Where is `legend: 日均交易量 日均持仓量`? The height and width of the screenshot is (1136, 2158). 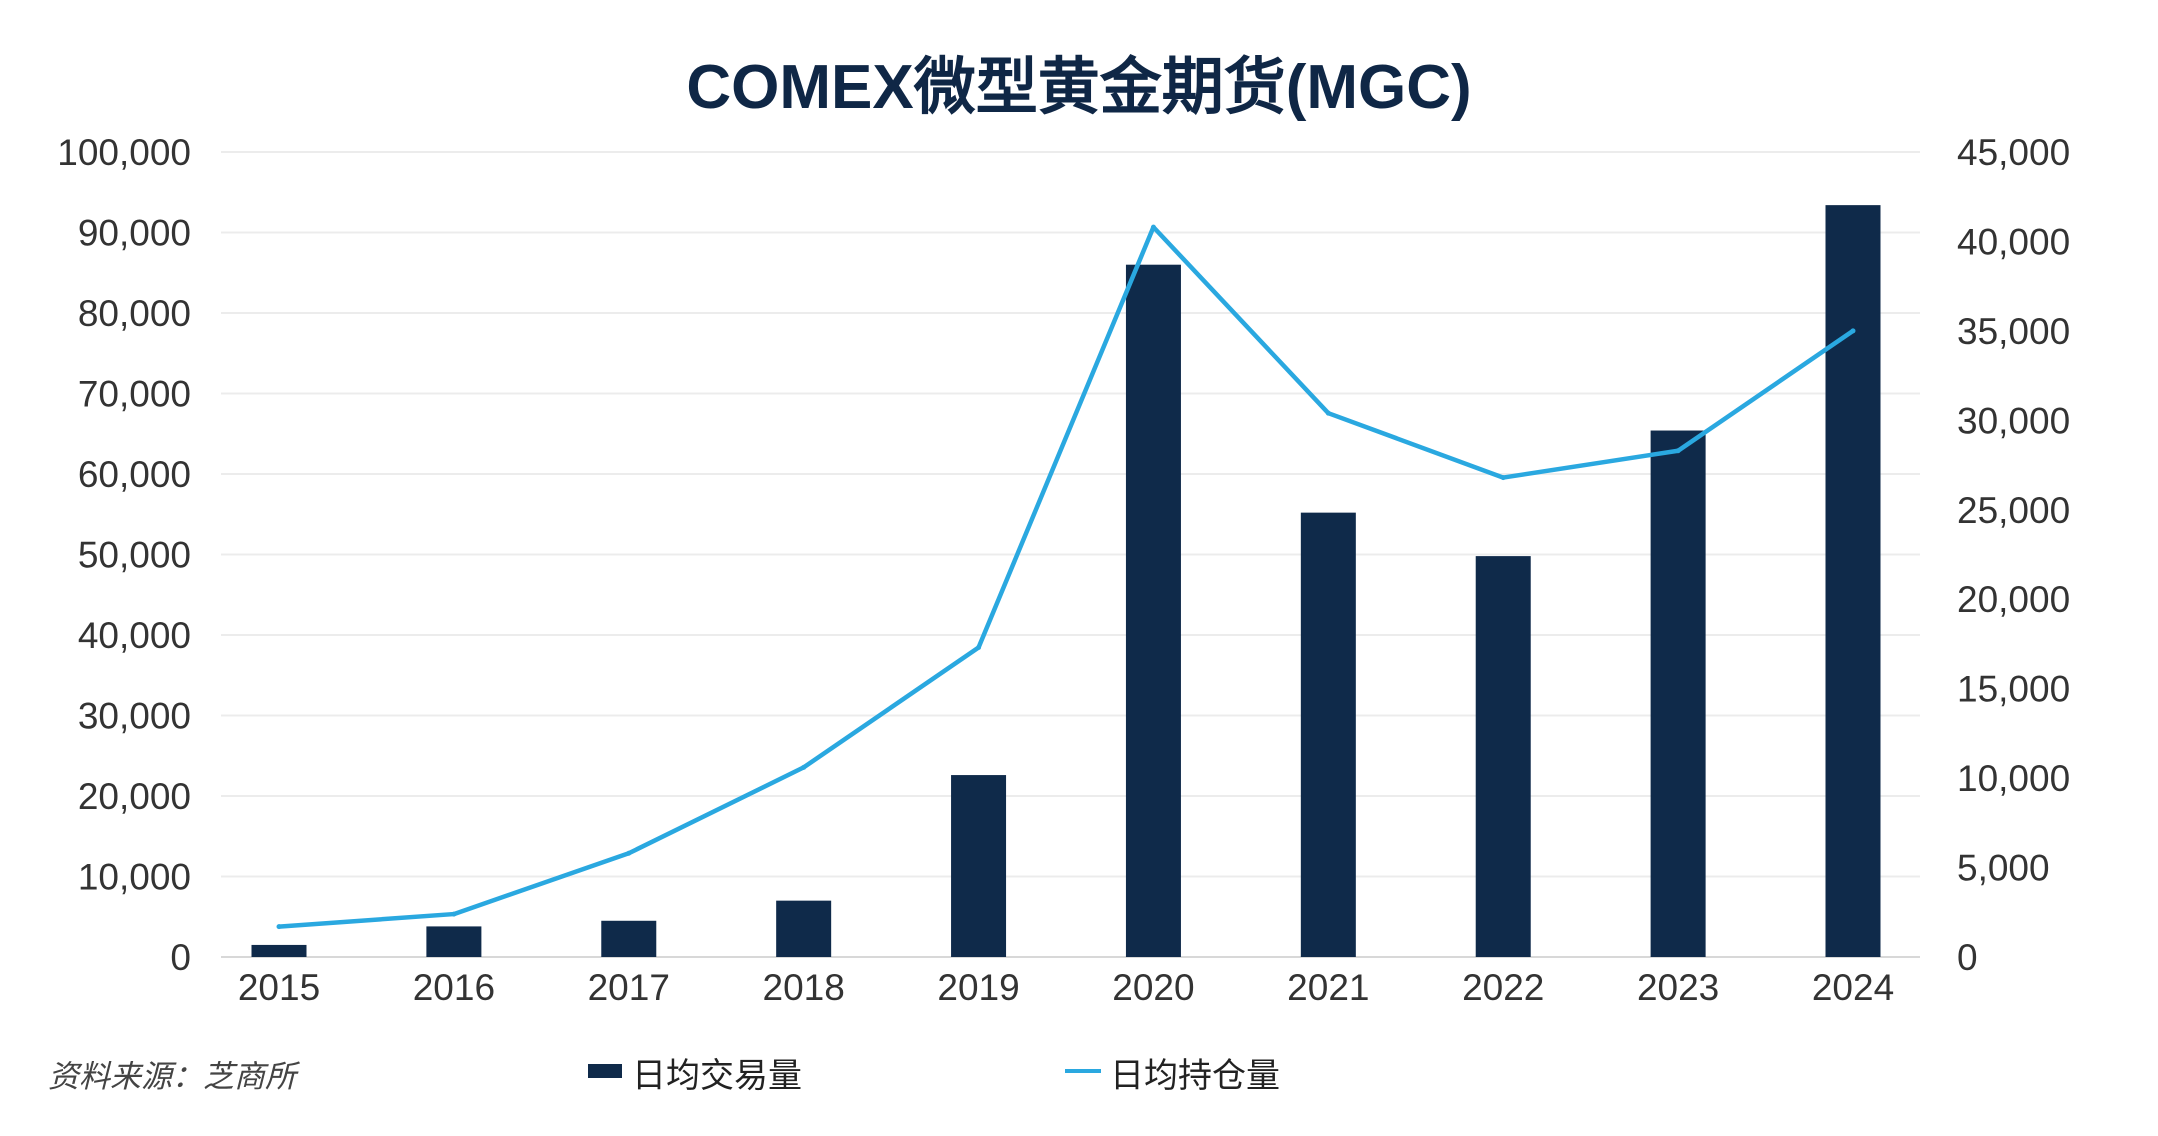 legend: 日均交易量 日均持仓量 is located at coordinates (934, 1076).